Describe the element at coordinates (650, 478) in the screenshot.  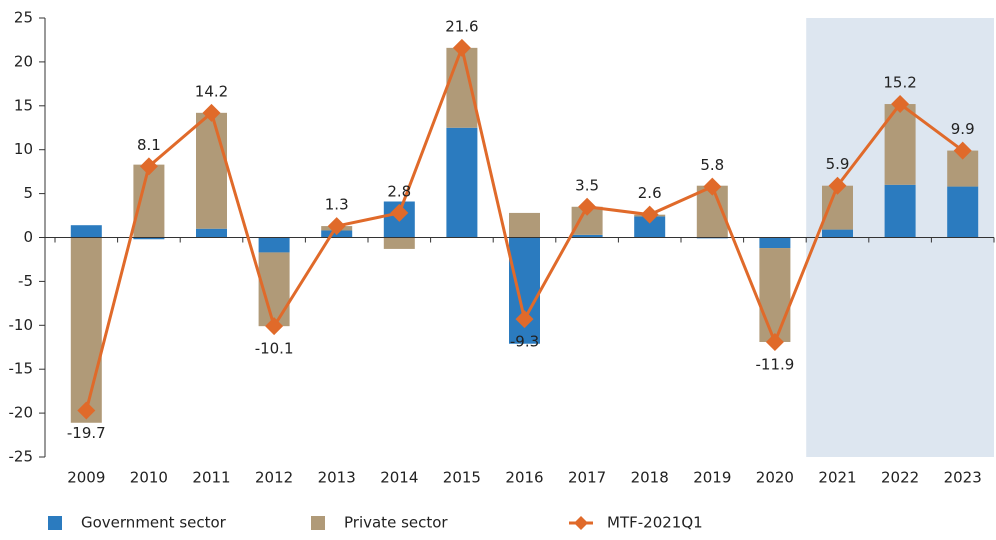
I see `x-tick-label: 2018` at that location.